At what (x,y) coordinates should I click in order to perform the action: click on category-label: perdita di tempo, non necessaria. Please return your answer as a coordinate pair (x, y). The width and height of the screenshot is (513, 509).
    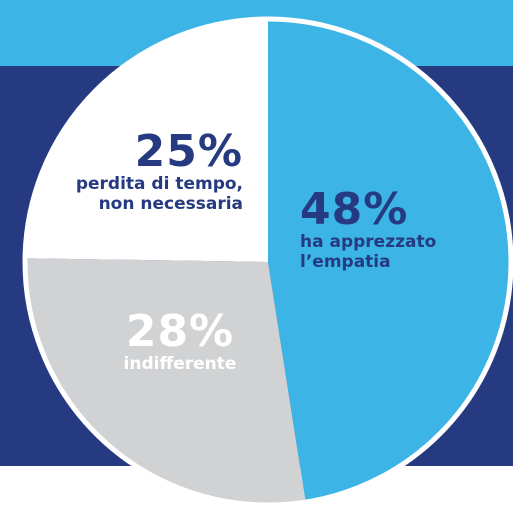
    Looking at the image, I should click on (159, 194).